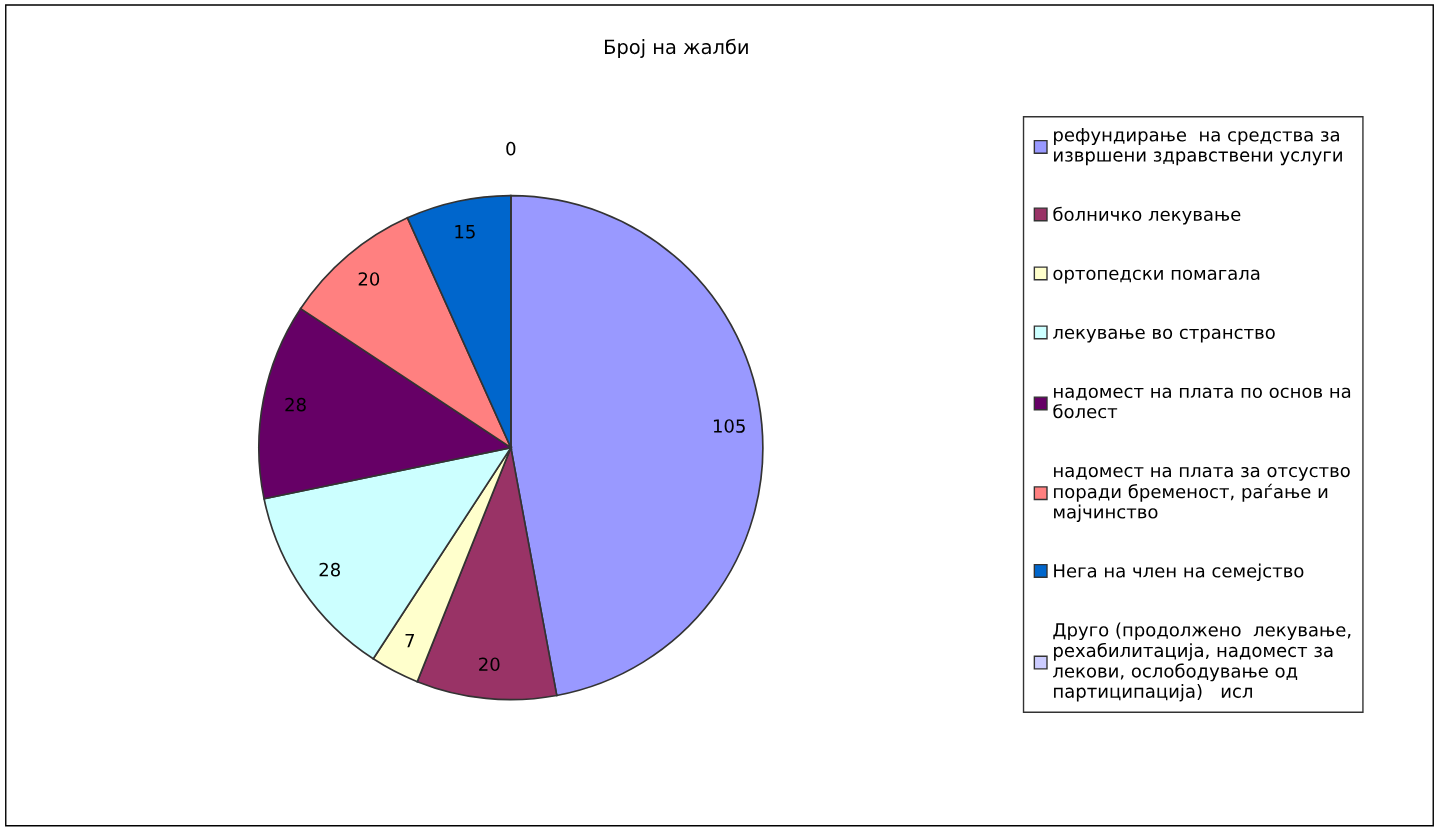 The width and height of the screenshot is (1439, 829). I want to click on legend-label: надомест на плата по основ на болест, so click(1202, 403).